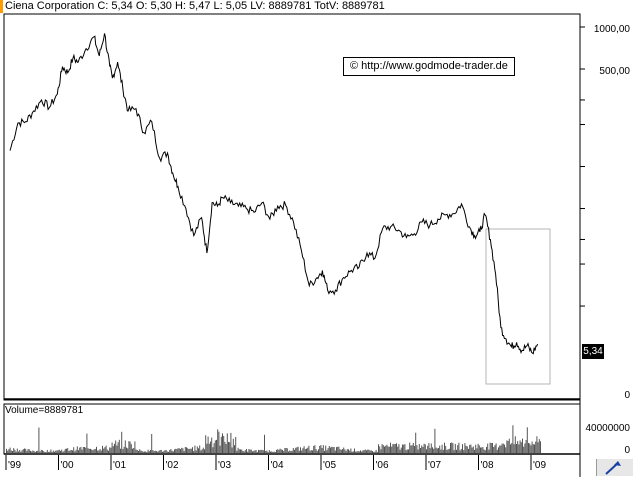  What do you see at coordinates (429, 66) in the screenshot?
I see `watermark-link: © http://www.godmode-trader.de` at bounding box center [429, 66].